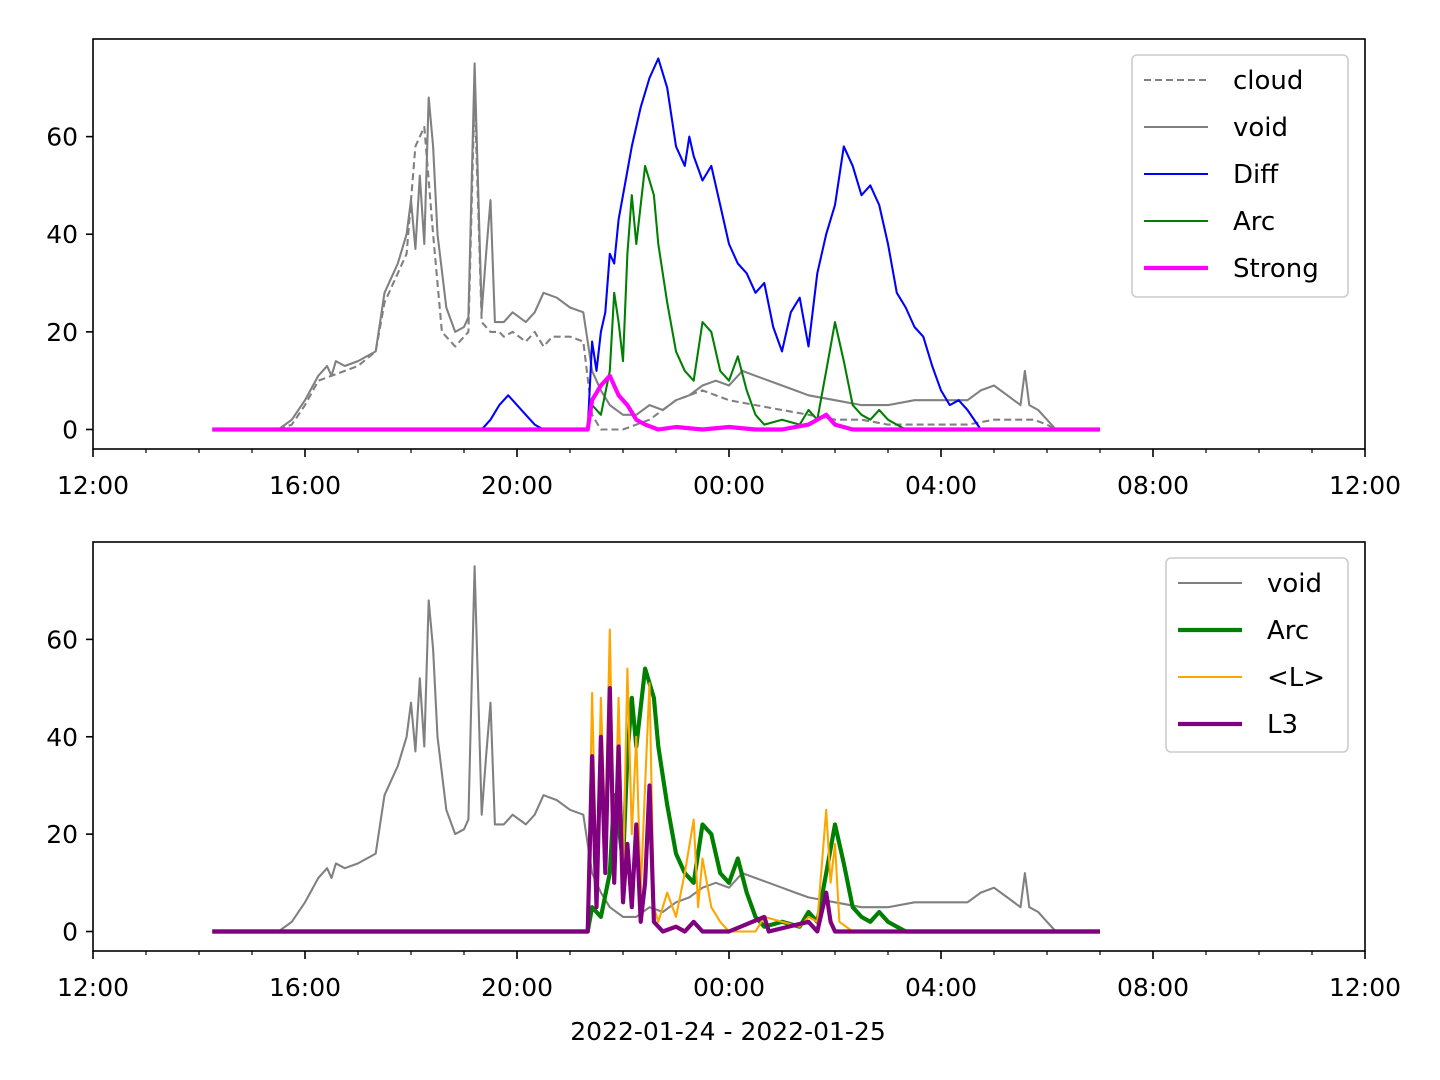 This screenshot has height=1080, width=1440. I want to click on legend-label-4: Arc, so click(1254, 222).